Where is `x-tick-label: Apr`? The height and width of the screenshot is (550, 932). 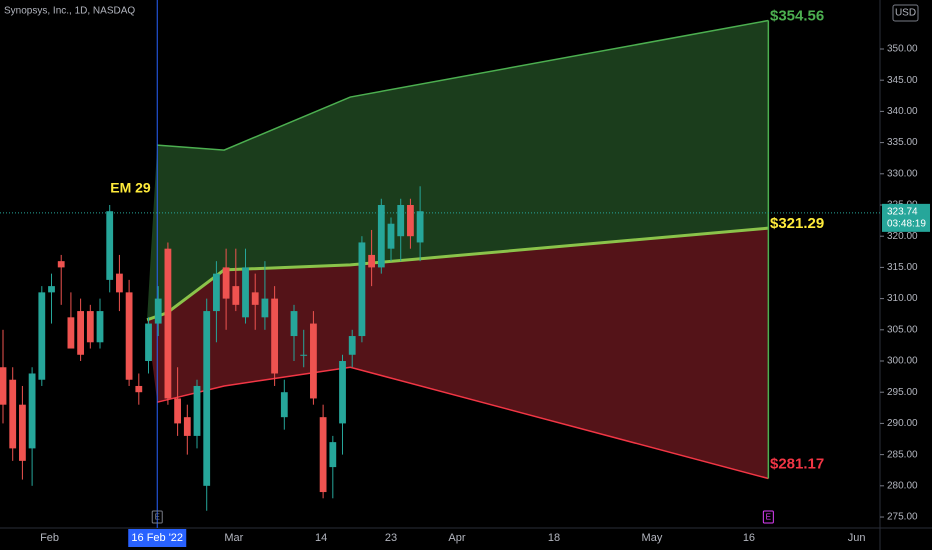 x-tick-label: Apr is located at coordinates (456, 538).